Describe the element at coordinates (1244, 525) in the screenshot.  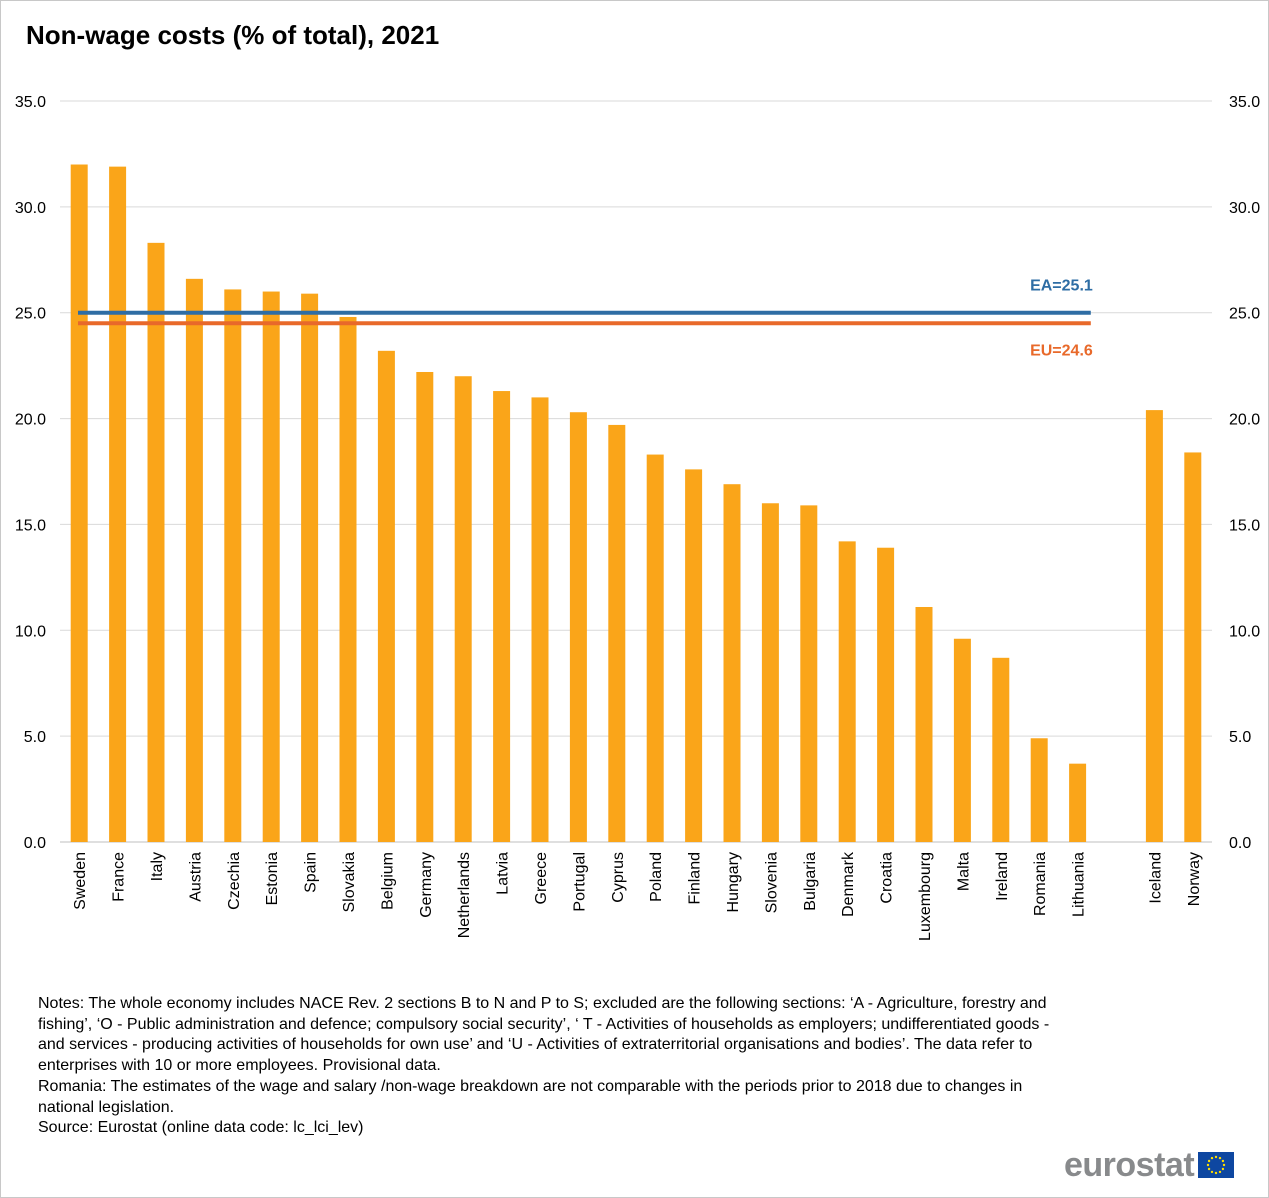
I see `y-tick-label-right: 15.0` at that location.